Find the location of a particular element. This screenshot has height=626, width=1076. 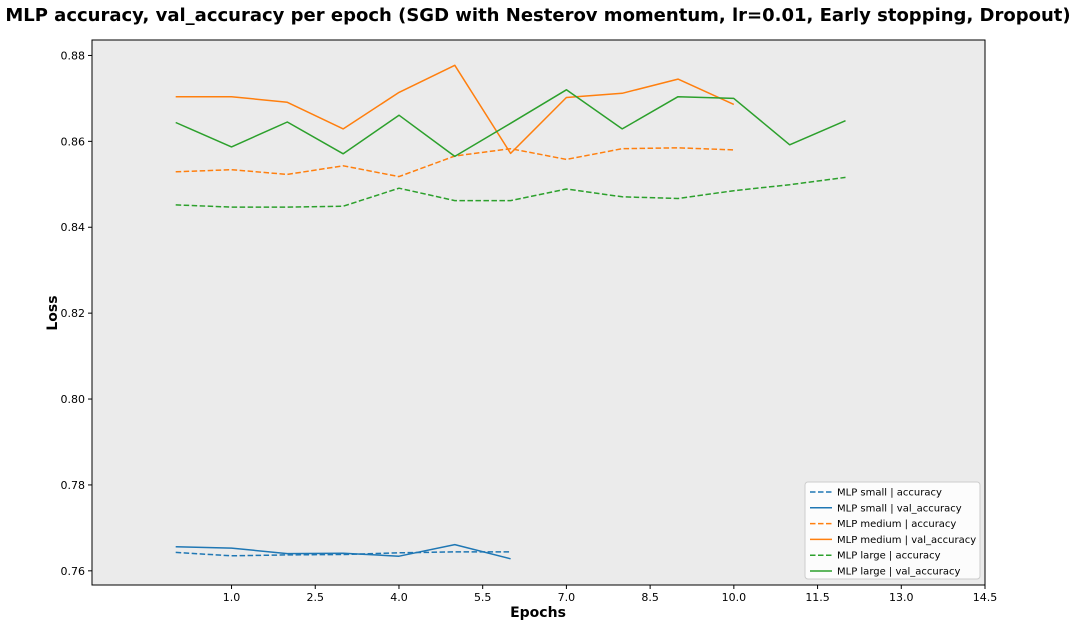

y-tick-label: 0.88 is located at coordinates (73, 55).